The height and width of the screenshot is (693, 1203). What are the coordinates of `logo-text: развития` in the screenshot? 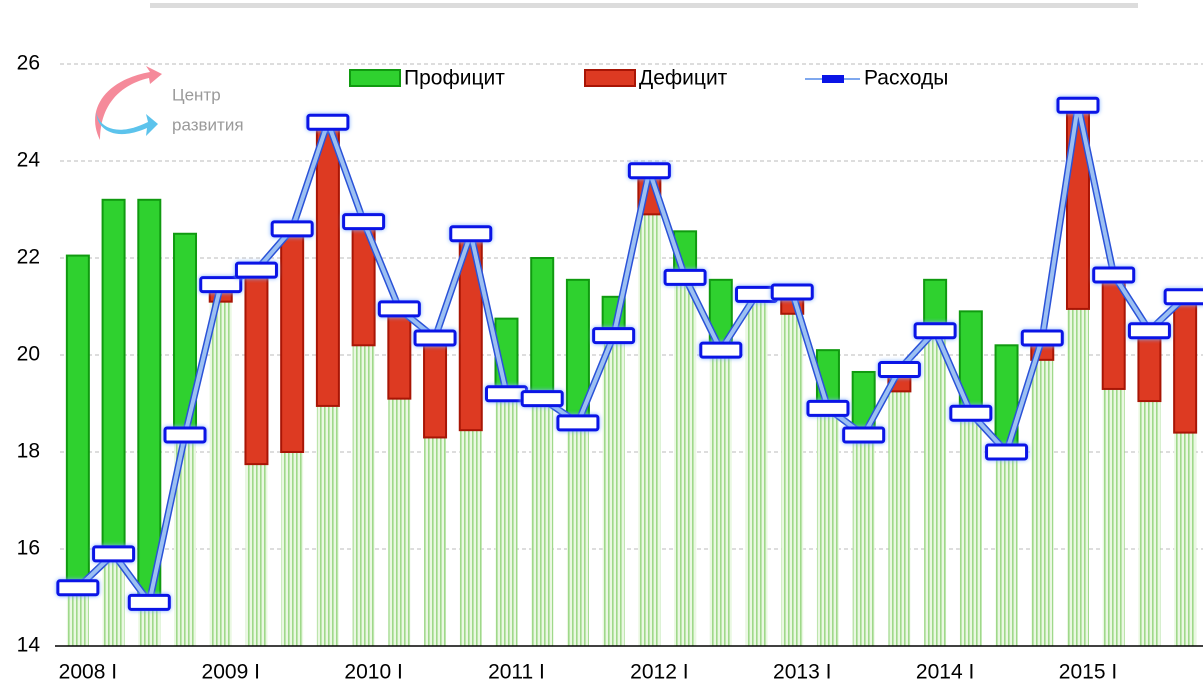 It's located at (208, 124).